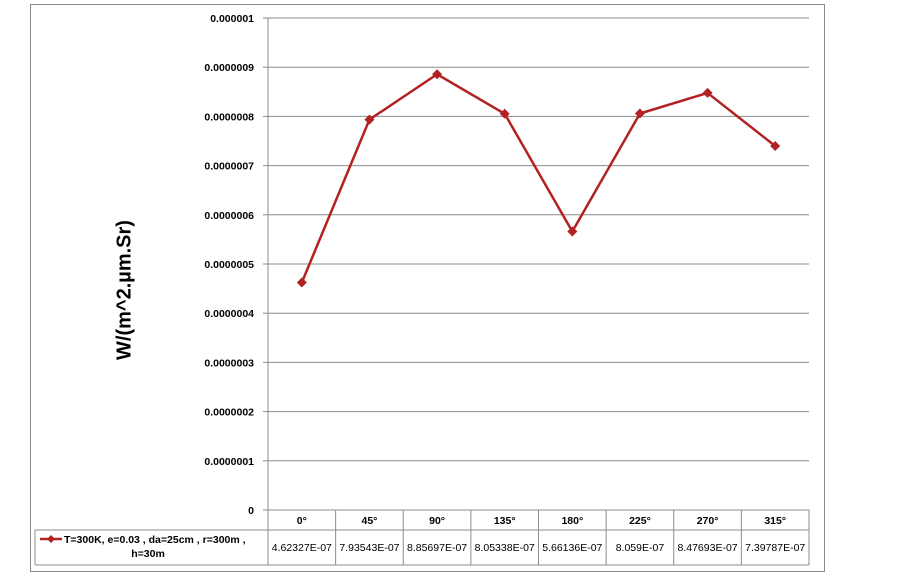  Describe the element at coordinates (229, 265) in the screenshot. I see `y-tick-label: 0.0000005` at that location.